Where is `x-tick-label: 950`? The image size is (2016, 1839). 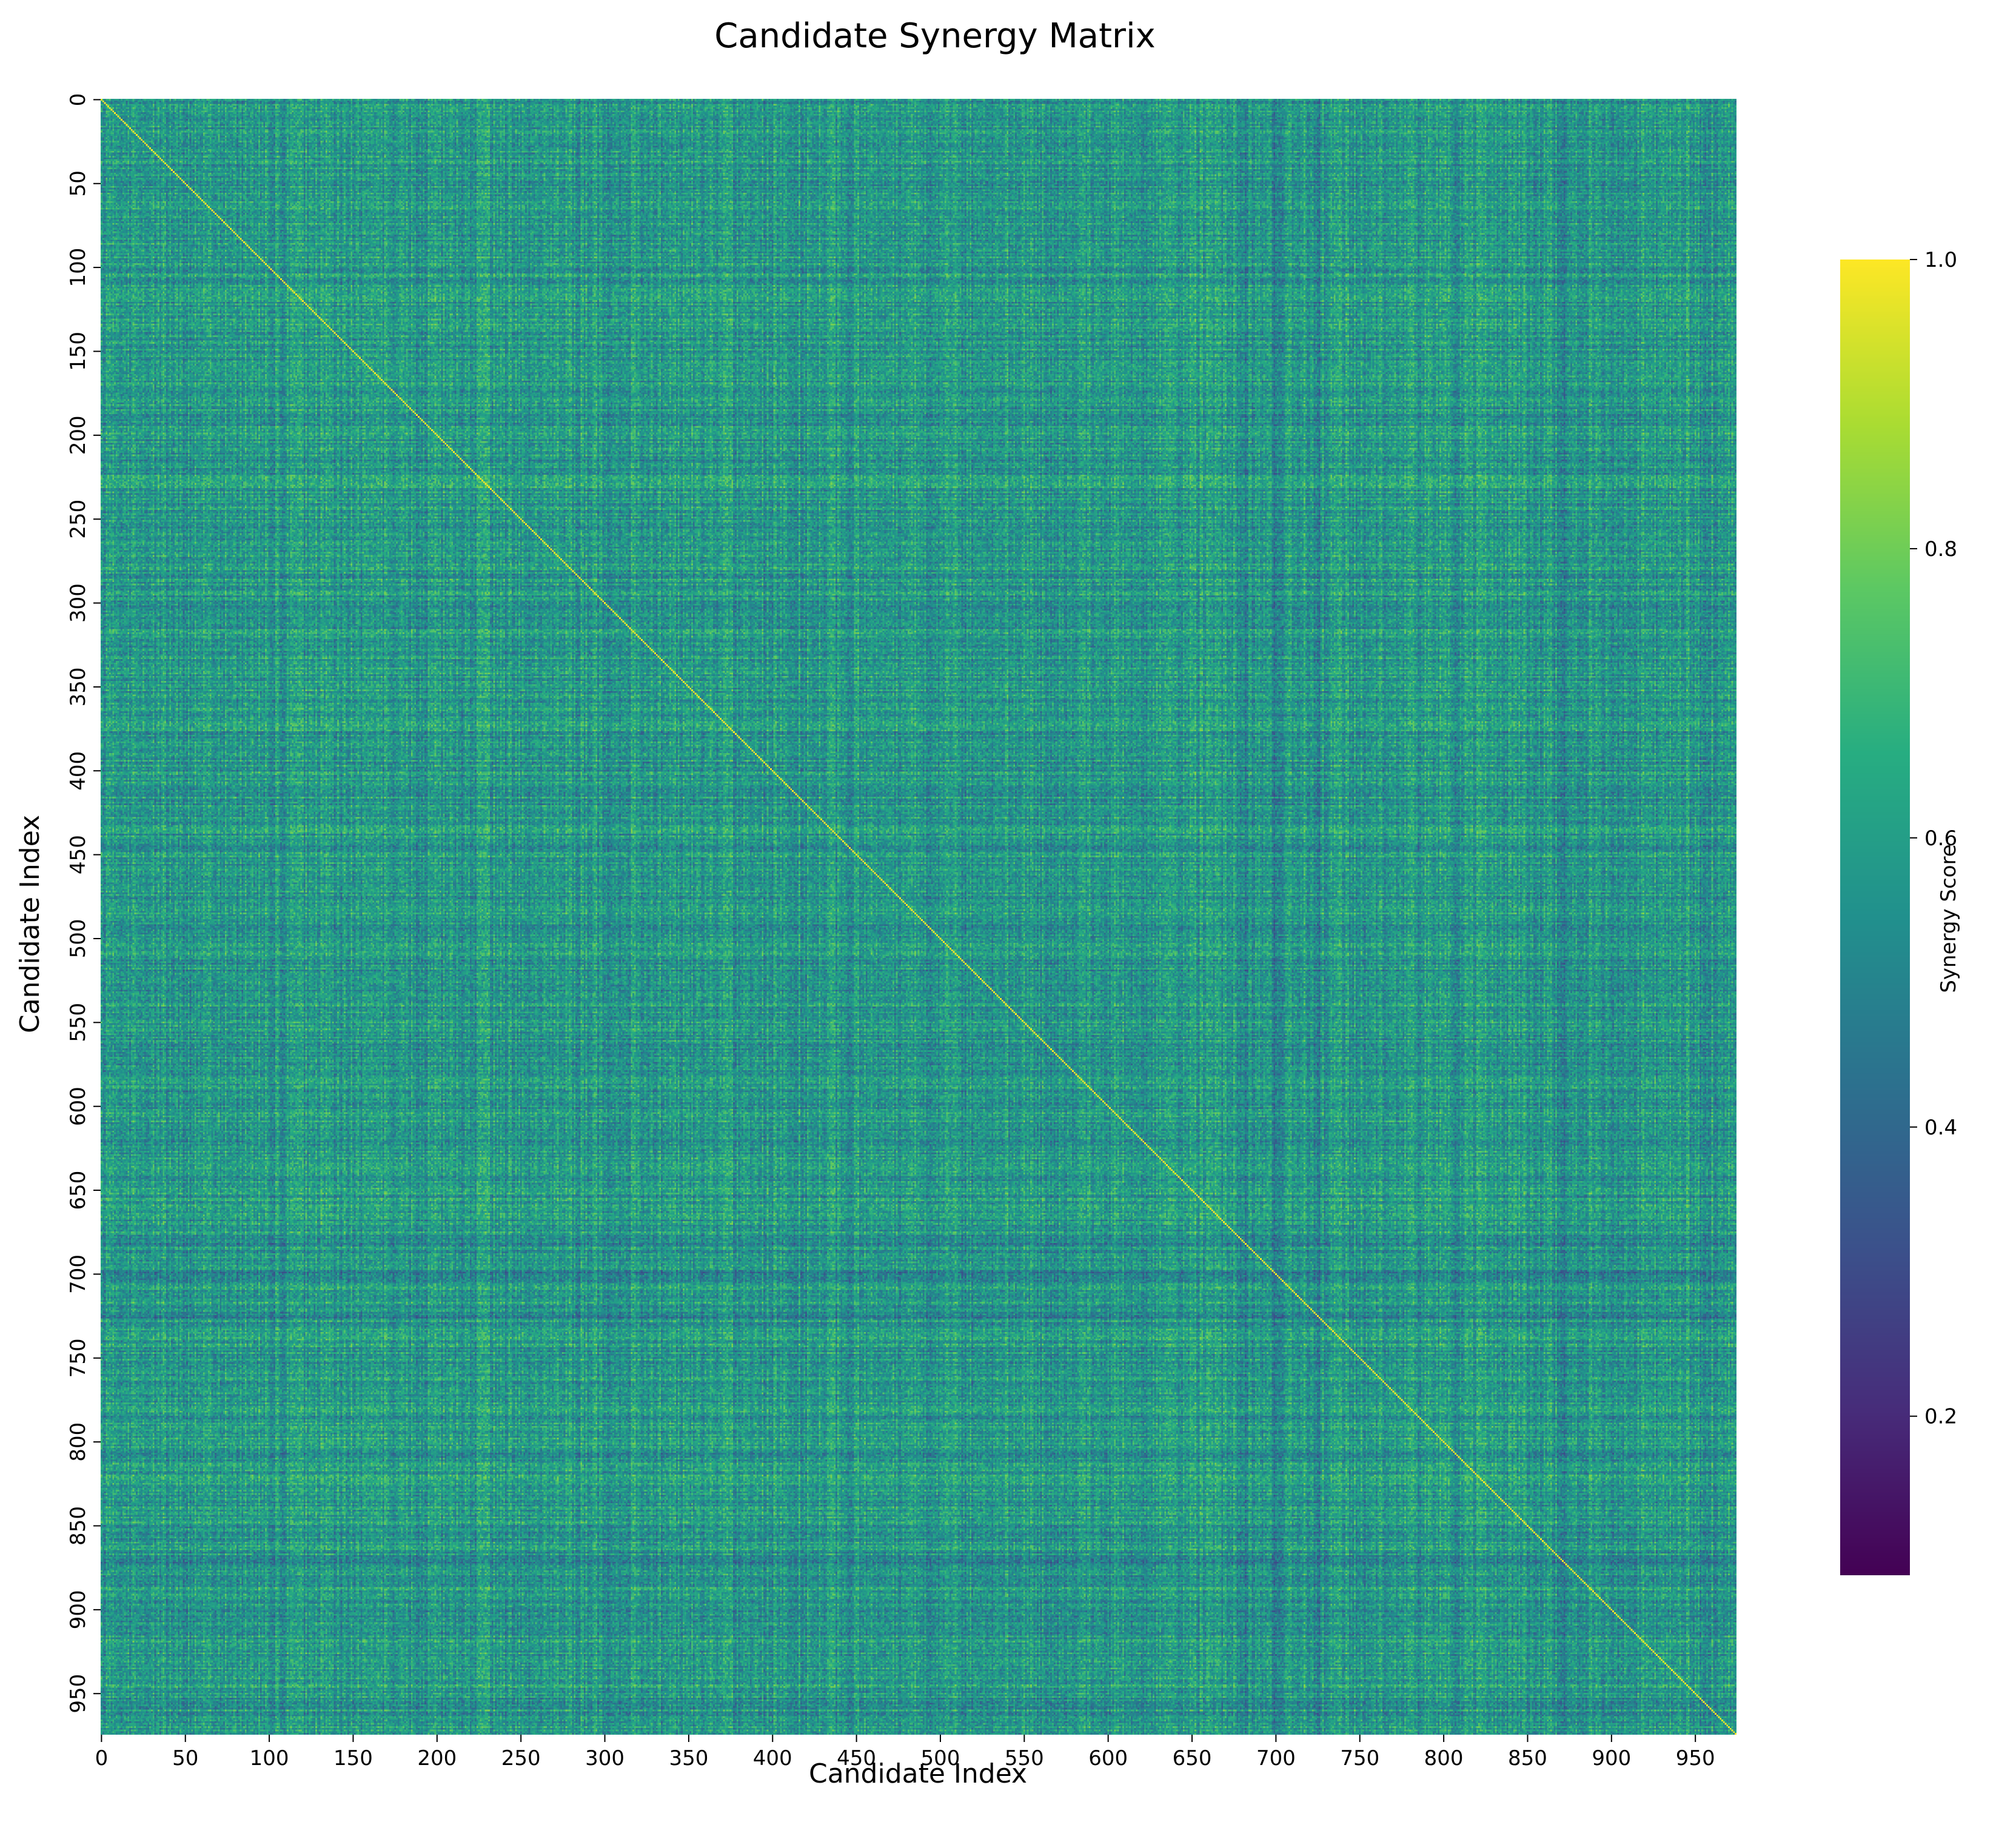 x-tick-label: 950 is located at coordinates (1695, 1758).